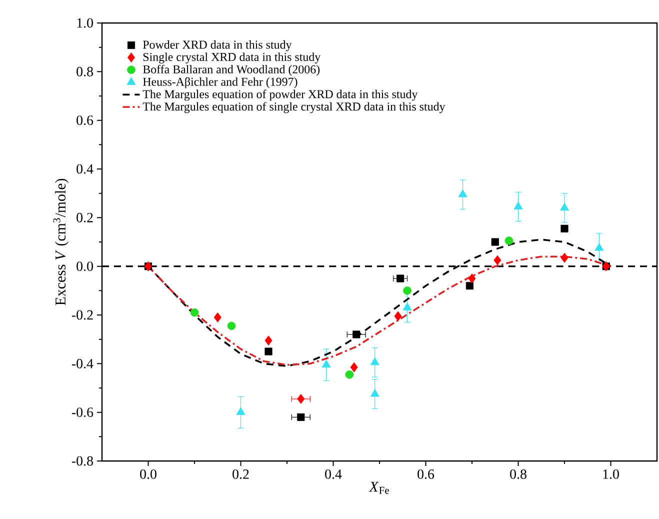  Describe the element at coordinates (148, 474) in the screenshot. I see `x-tick-label: 0.0` at that location.